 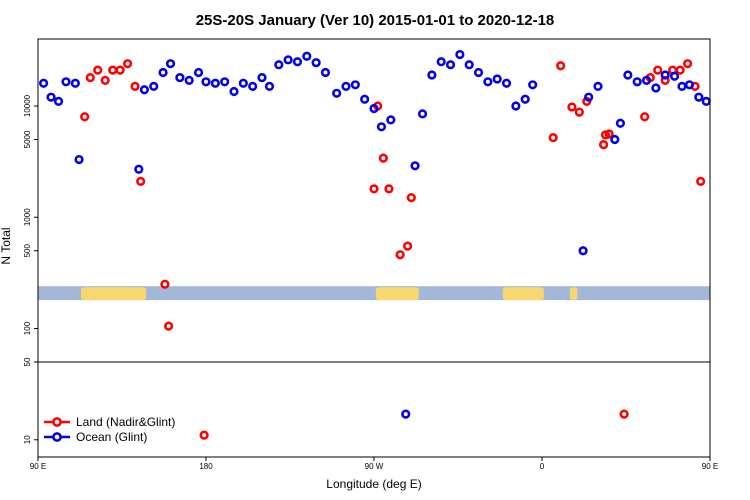 I want to click on y-tick-label: 500, so click(x=27, y=251).